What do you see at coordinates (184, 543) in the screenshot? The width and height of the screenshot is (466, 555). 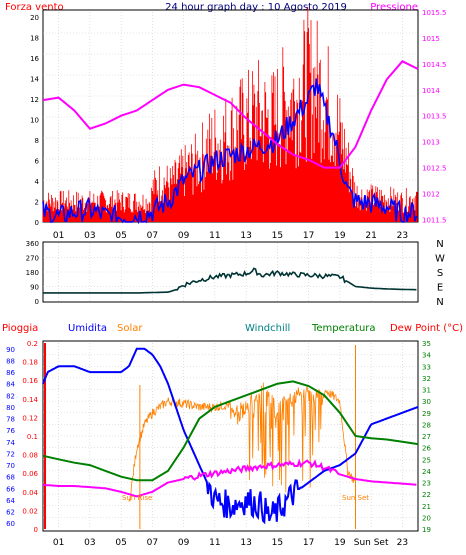 I see `bottom-x-tick-label: 09` at bounding box center [184, 543].